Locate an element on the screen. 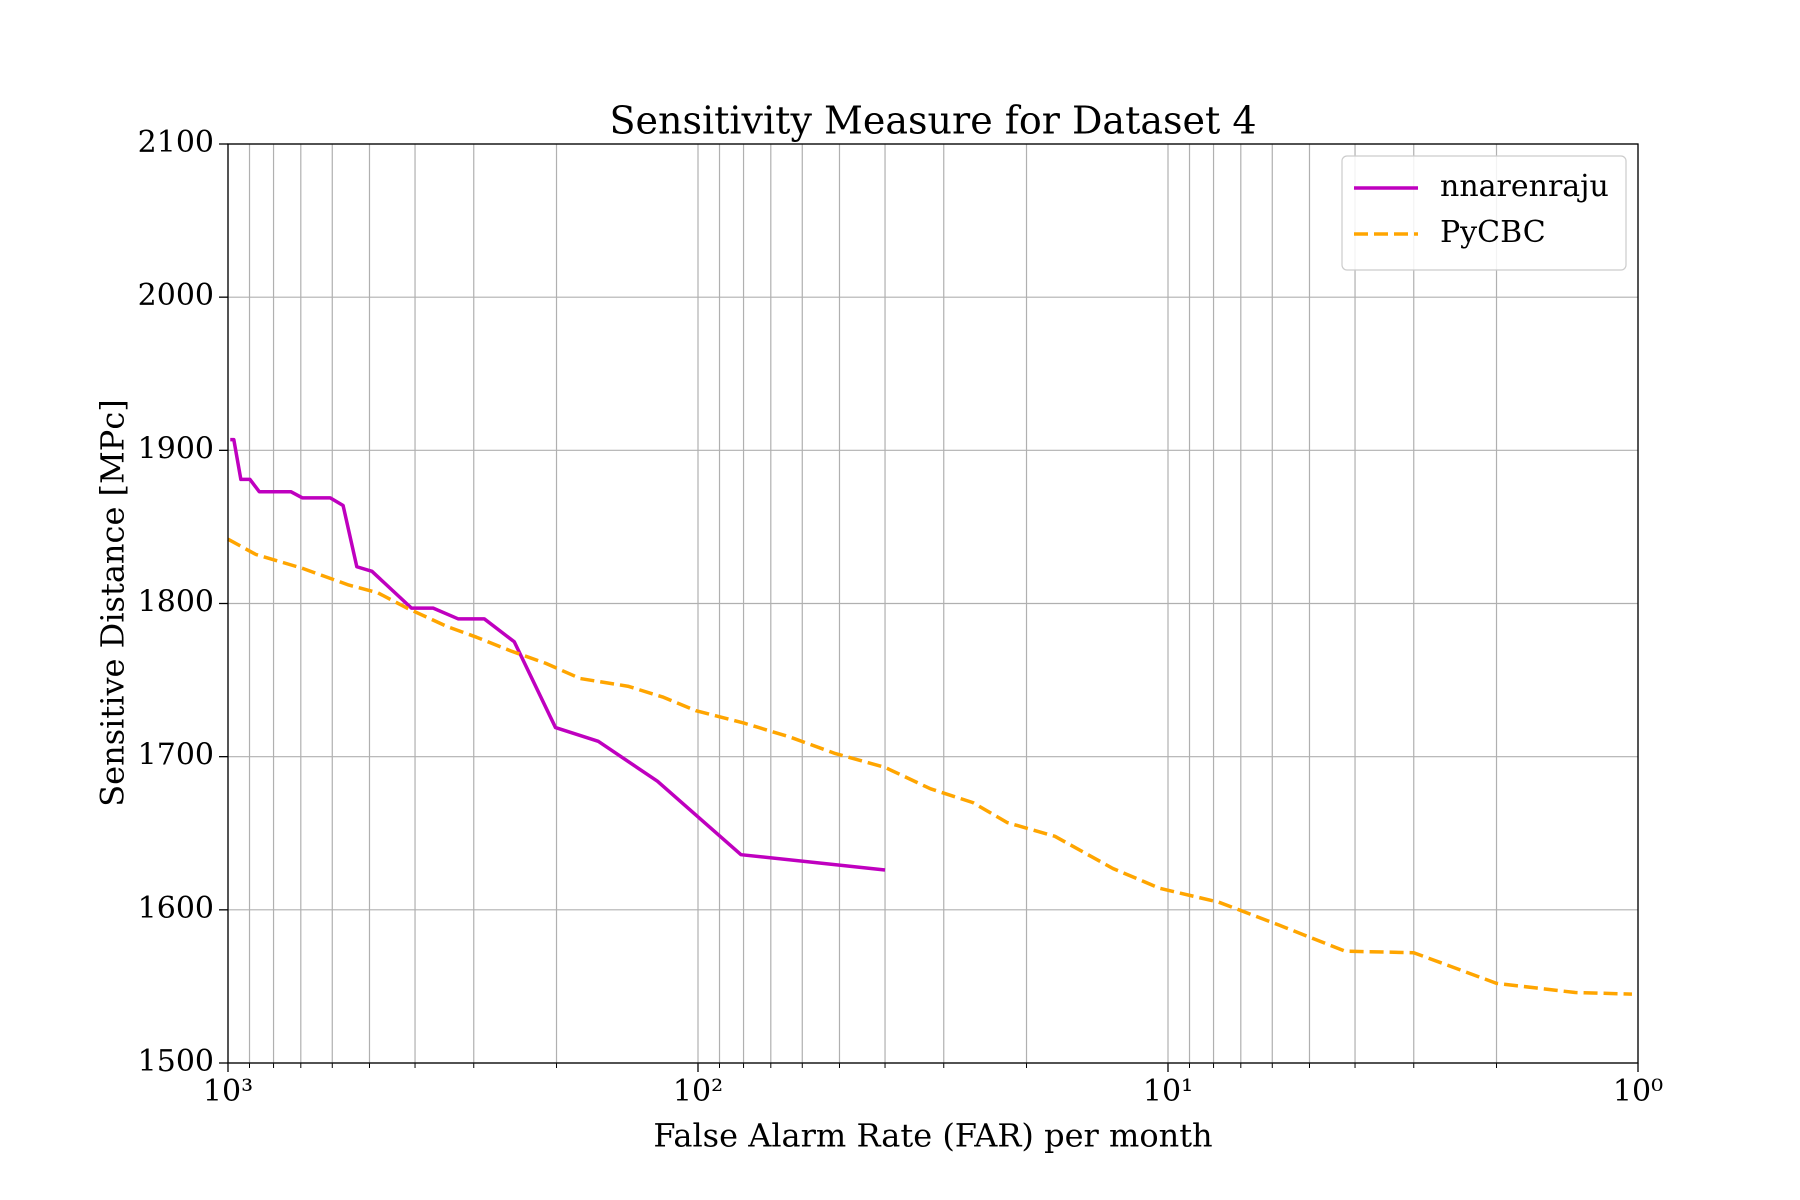 The image size is (1800, 1200). y-tick-label: 2100 is located at coordinates (176, 142).